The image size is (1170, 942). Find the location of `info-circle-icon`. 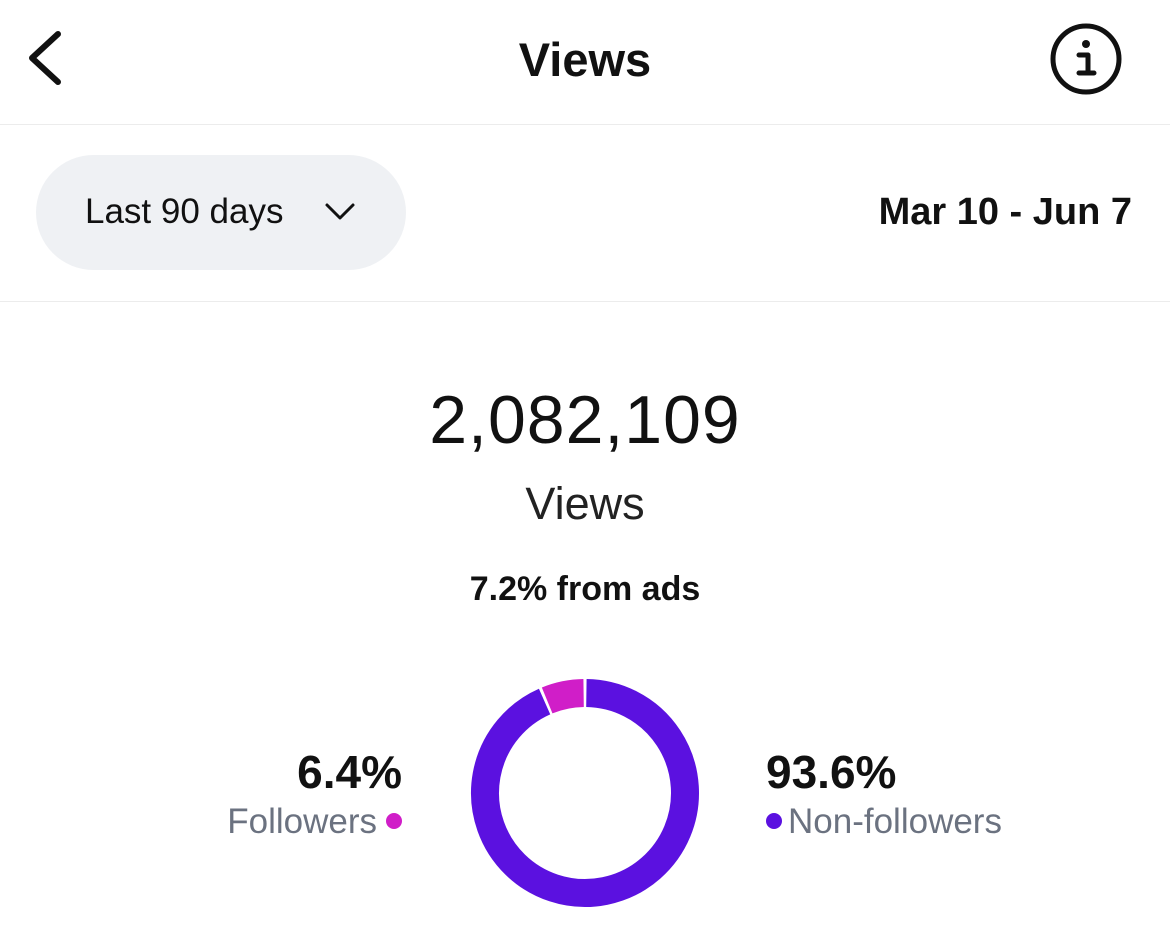

info-circle-icon is located at coordinates (1086, 59).